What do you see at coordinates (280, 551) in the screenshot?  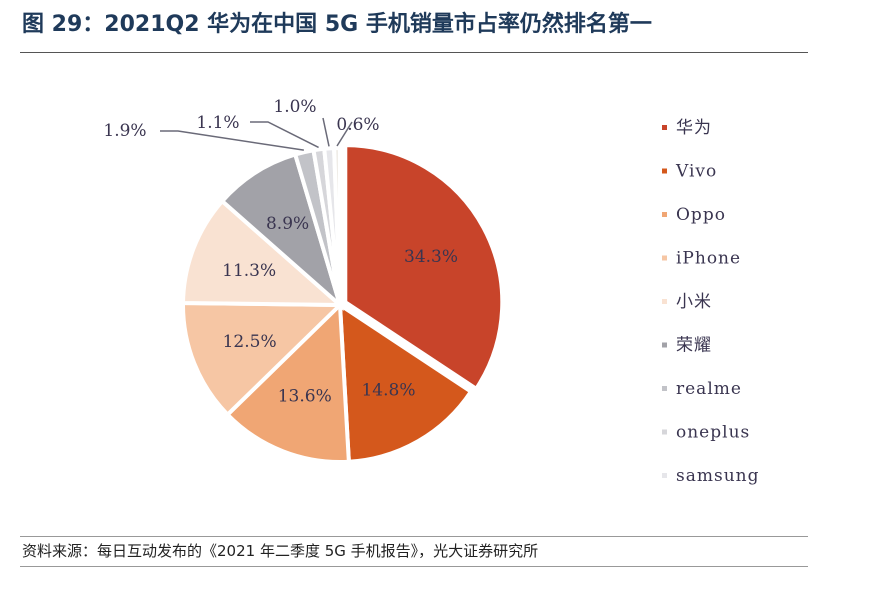 I see `source-note: 资料来源：每日互动发布的《2021 年二季度 5G 手机报告》，光大证券研究所` at bounding box center [280, 551].